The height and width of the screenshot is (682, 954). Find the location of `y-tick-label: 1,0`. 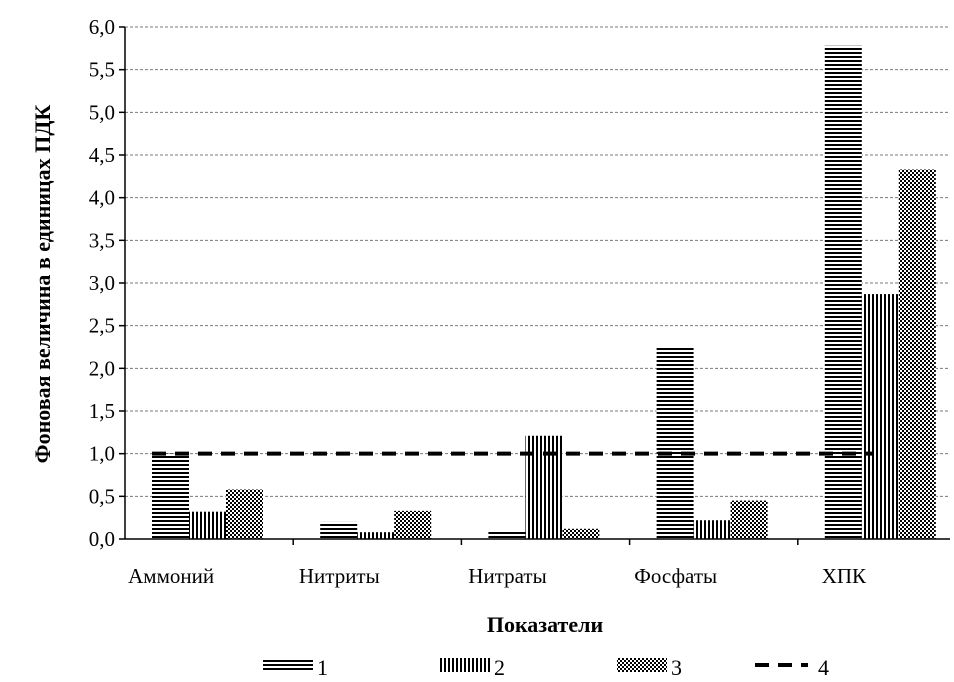

y-tick-label: 1,0 is located at coordinates (102, 454).